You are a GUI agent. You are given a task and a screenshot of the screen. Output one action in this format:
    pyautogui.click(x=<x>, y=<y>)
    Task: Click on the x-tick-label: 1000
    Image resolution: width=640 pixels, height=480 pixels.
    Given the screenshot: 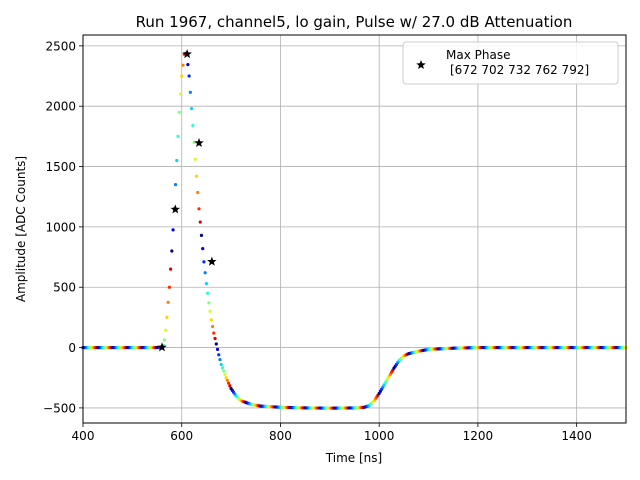 What is the action you would take?
    pyautogui.click(x=379, y=436)
    